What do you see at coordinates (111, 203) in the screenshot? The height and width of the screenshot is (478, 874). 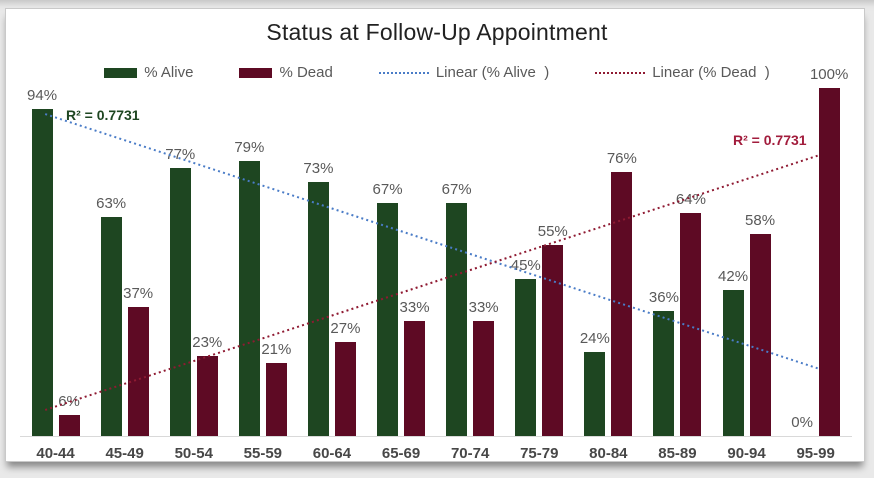 I see `value-label-alive-45-49: 63%` at bounding box center [111, 203].